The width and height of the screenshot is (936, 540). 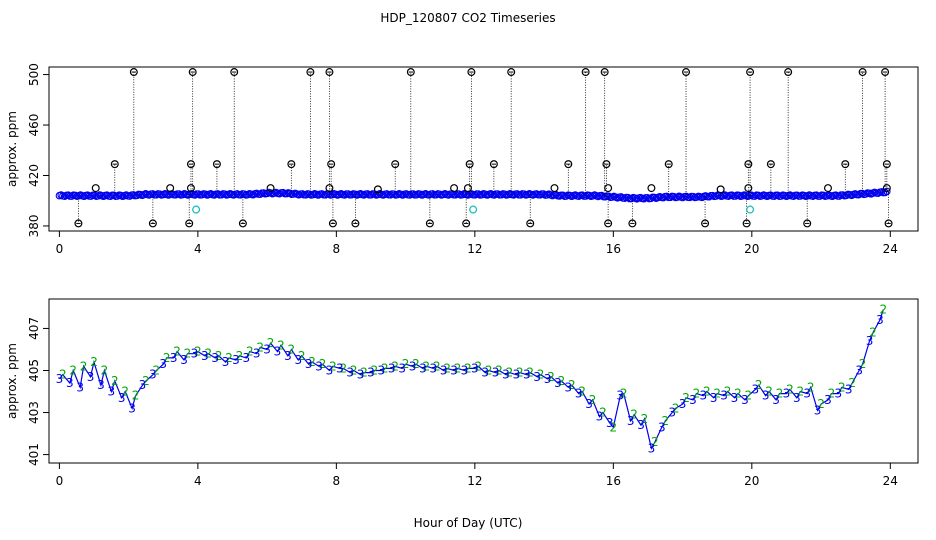 What do you see at coordinates (467, 18) in the screenshot?
I see `chart-title: HDP_120807 CO2 Timeseries` at bounding box center [467, 18].